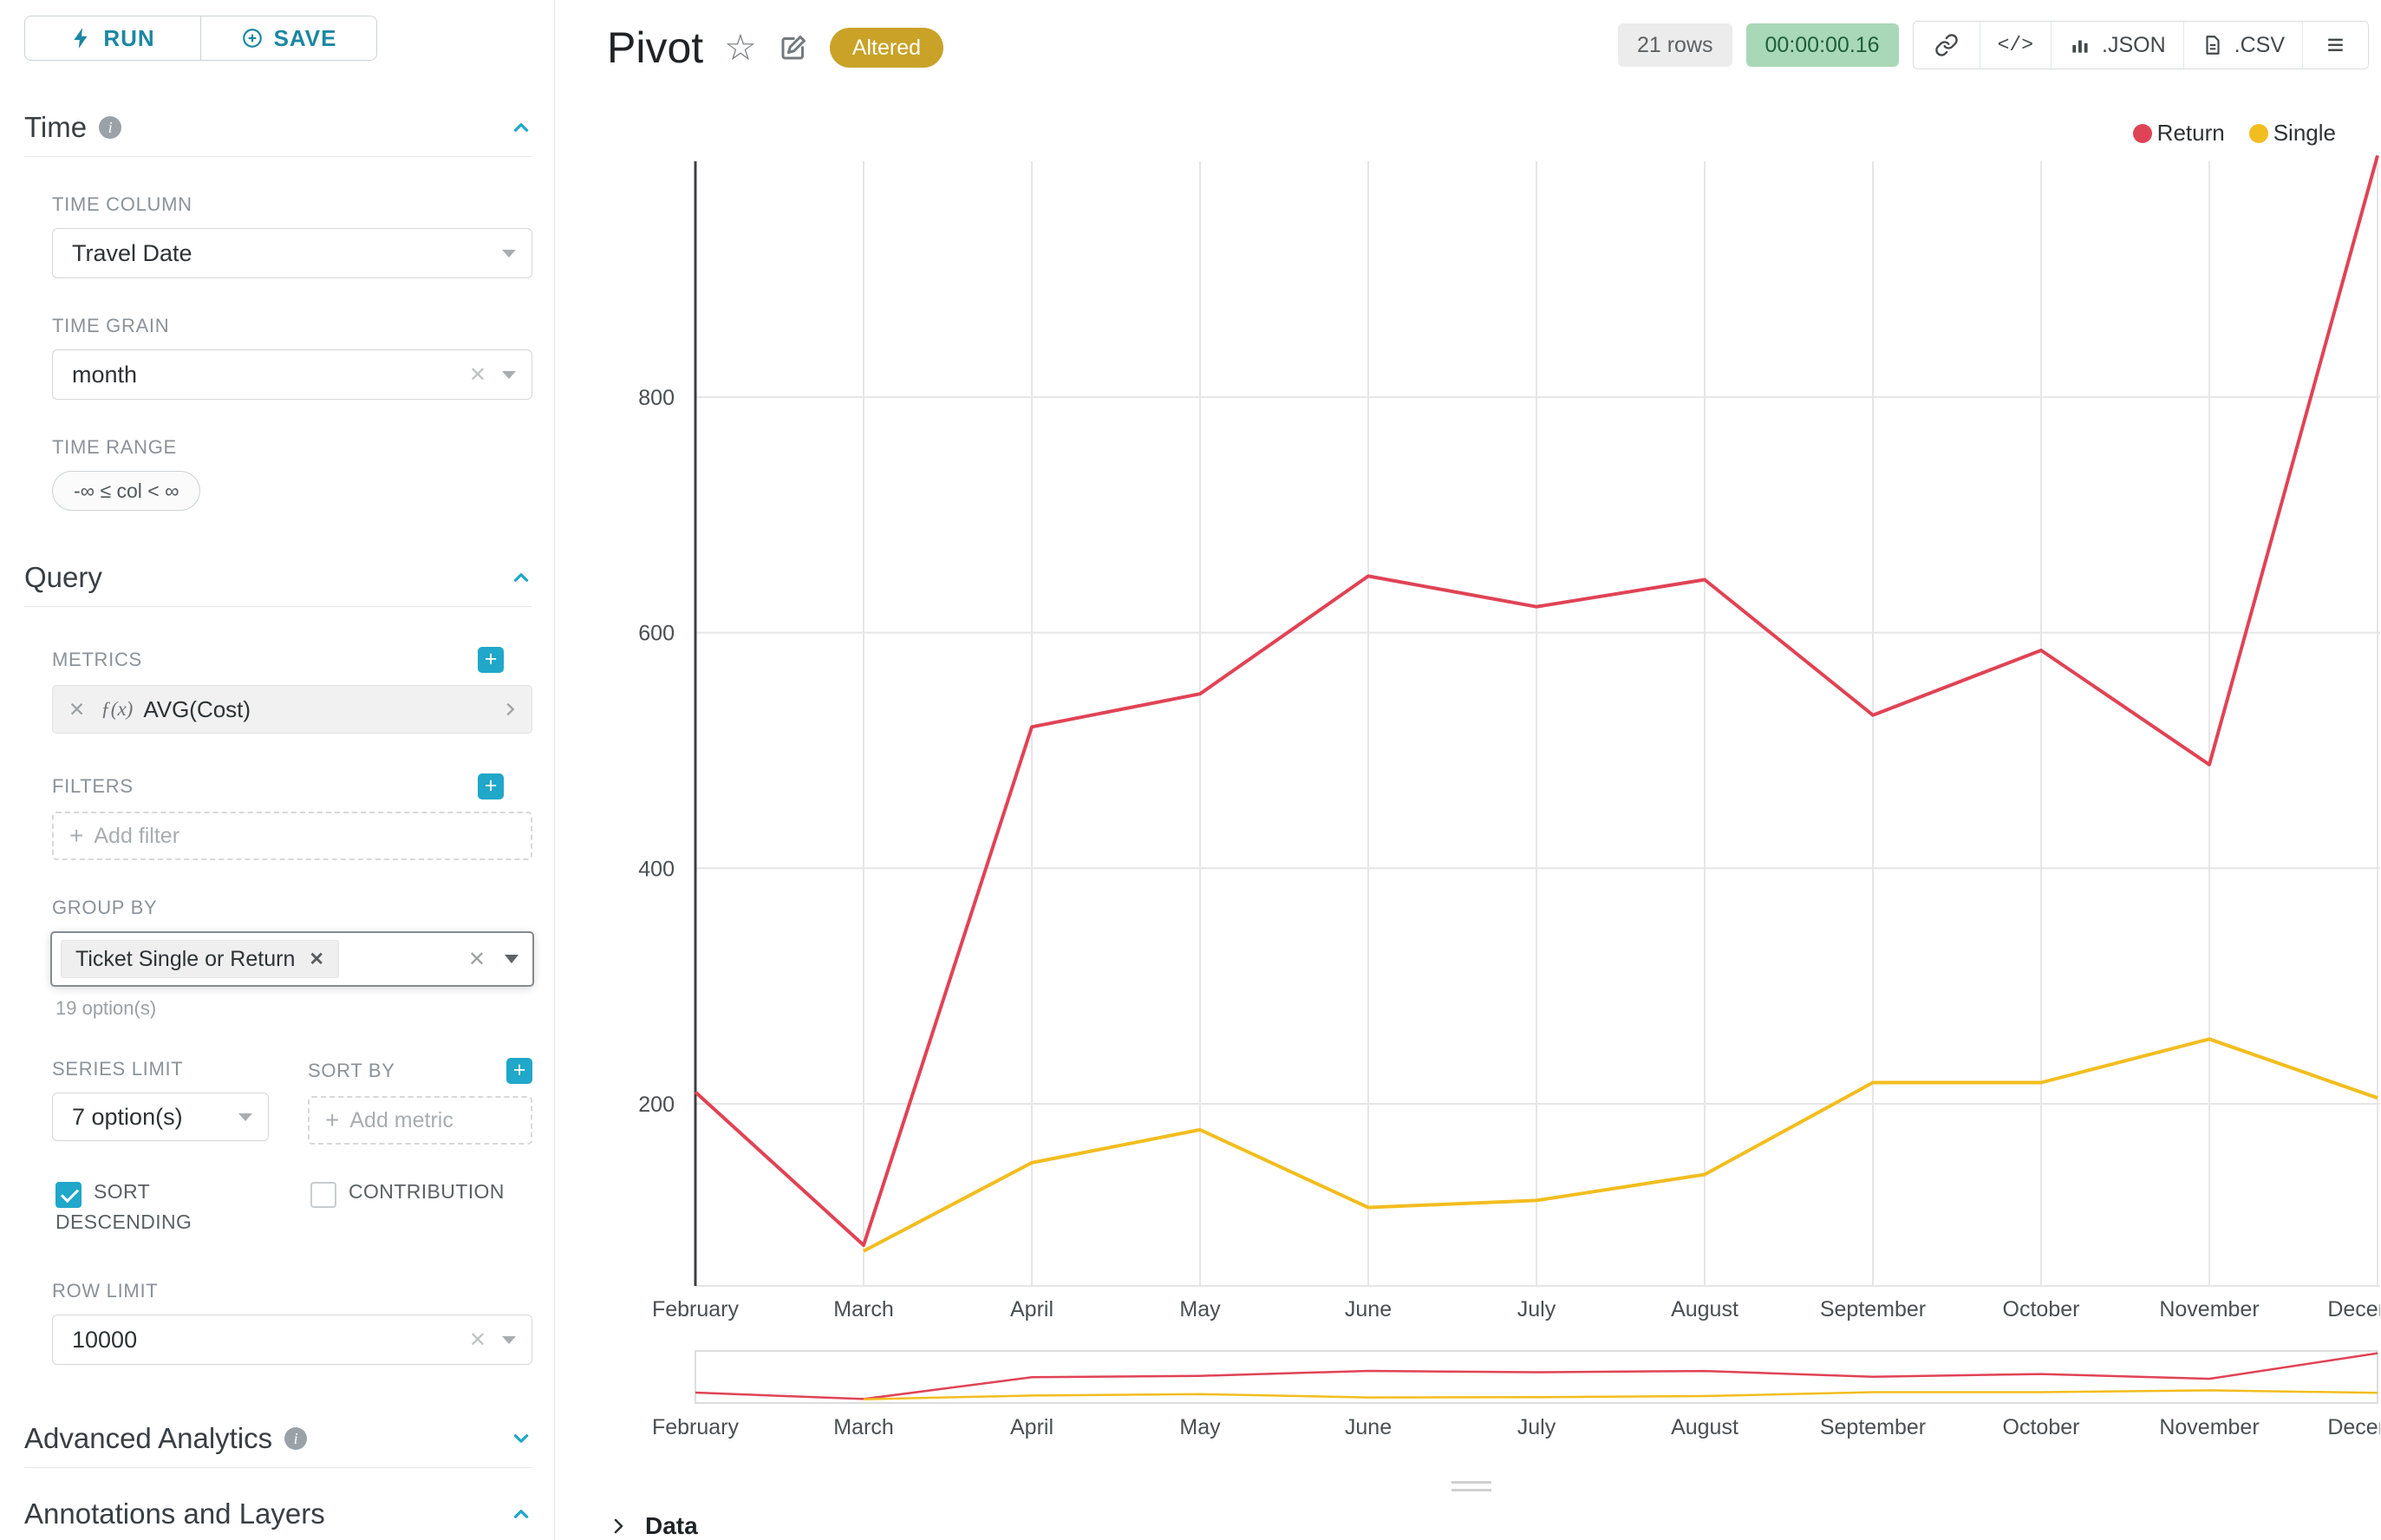 The width and height of the screenshot is (2381, 1540). I want to click on time-section-title: Time, so click(56, 127).